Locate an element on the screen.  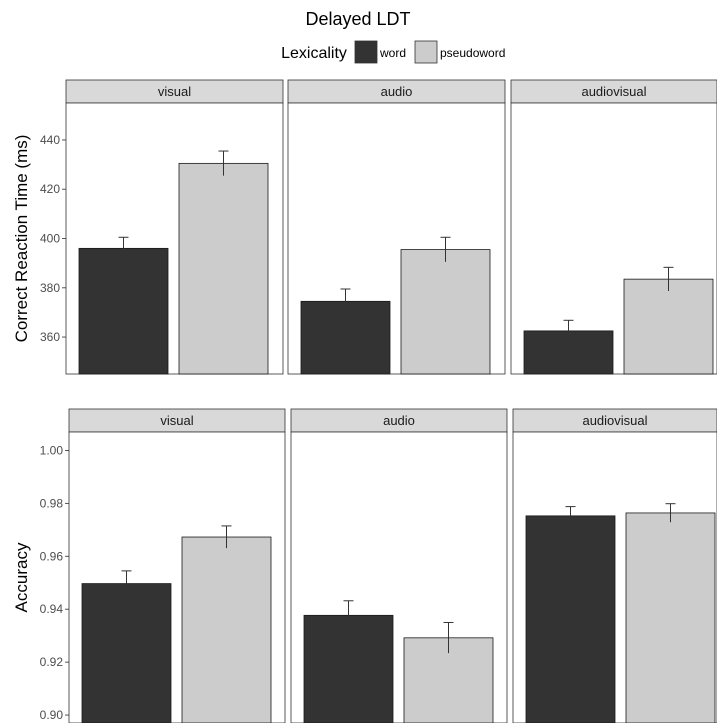
legend-label-word: word is located at coordinates (392, 53).